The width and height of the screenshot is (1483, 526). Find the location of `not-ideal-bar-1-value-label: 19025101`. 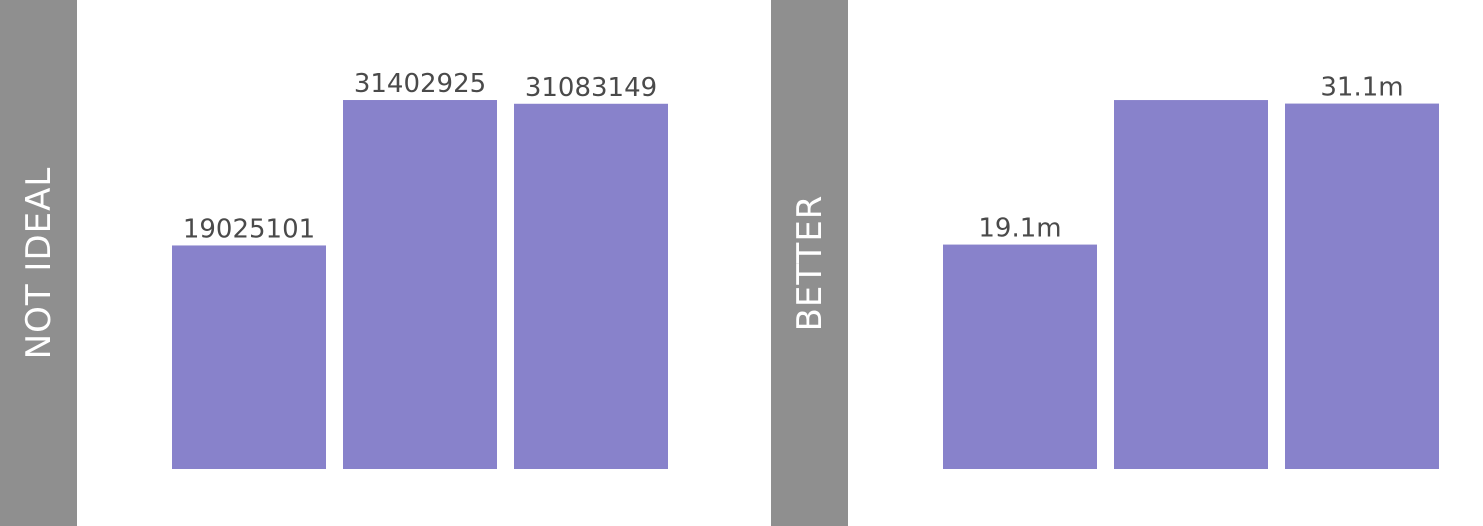

not-ideal-bar-1-value-label: 19025101 is located at coordinates (249, 229).